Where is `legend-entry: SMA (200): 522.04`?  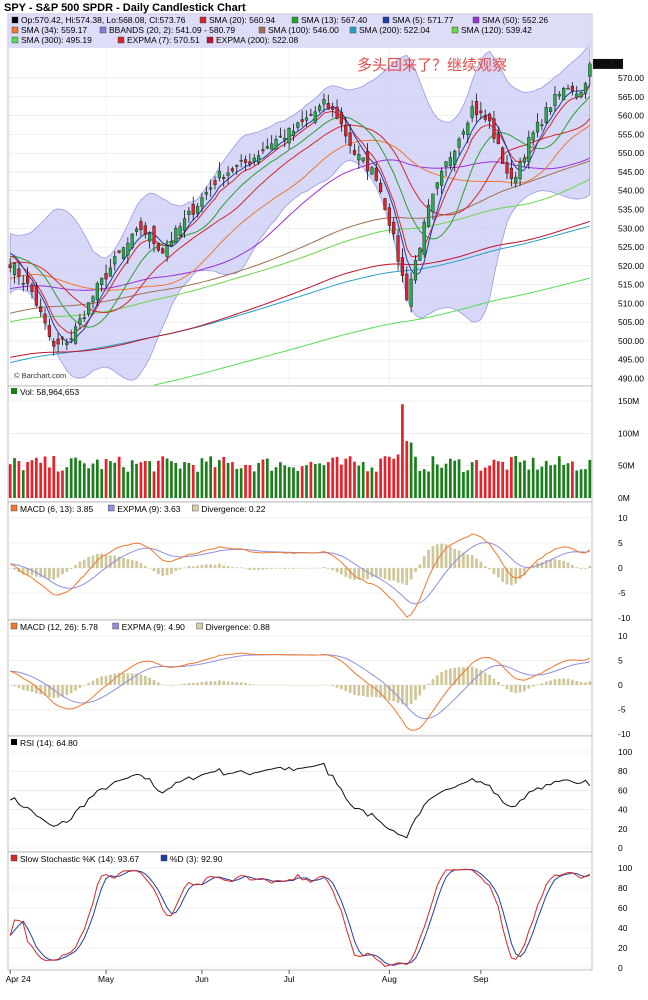
legend-entry: SMA (200): 522.04 is located at coordinates (394, 30).